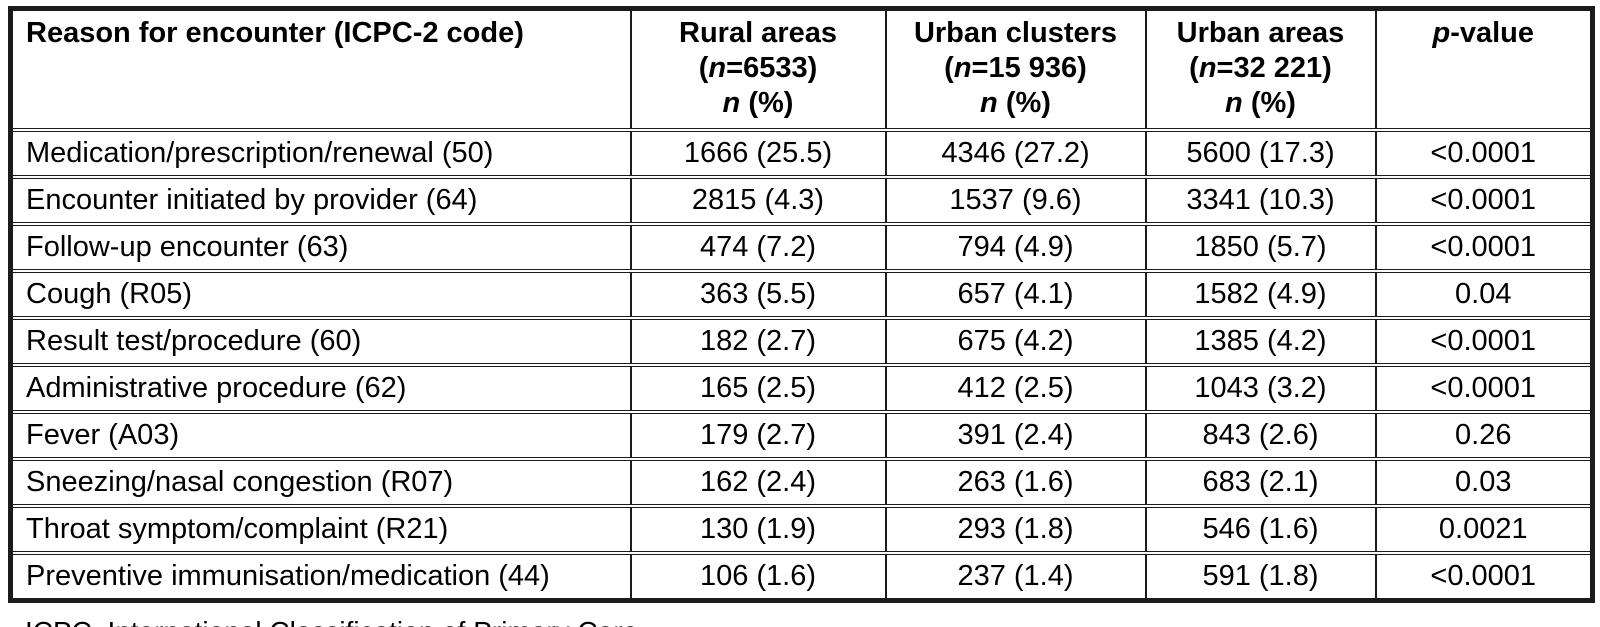  What do you see at coordinates (320, 529) in the screenshot?
I see `cell-reason: Throat symptom/complaint (R21)` at bounding box center [320, 529].